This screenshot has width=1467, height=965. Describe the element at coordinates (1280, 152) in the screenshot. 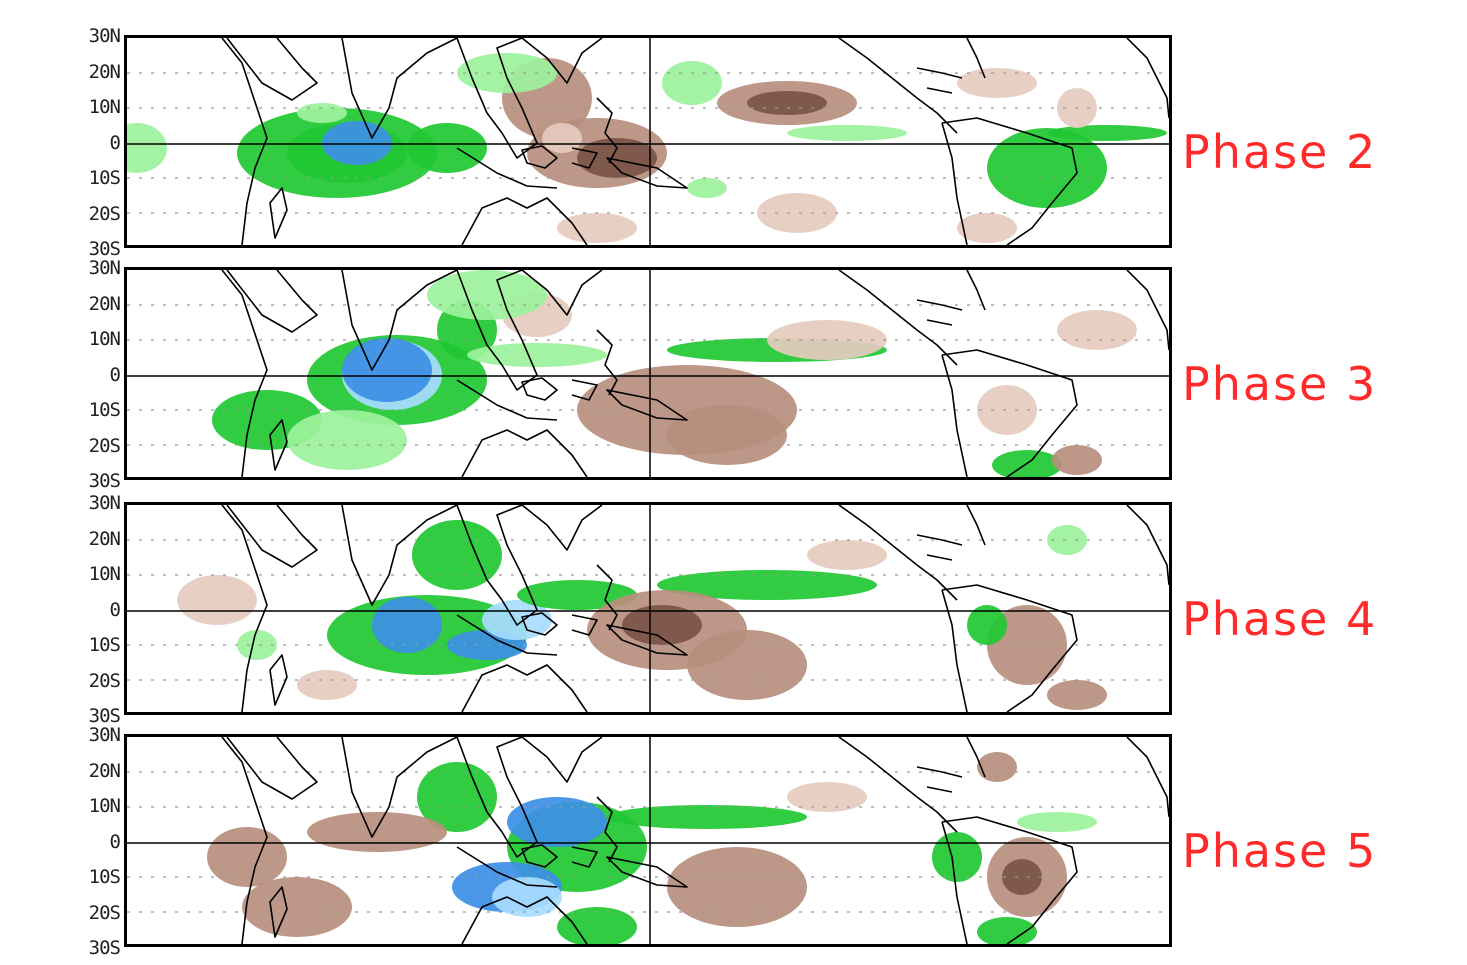

I see `phase-label: Phase 2` at that location.